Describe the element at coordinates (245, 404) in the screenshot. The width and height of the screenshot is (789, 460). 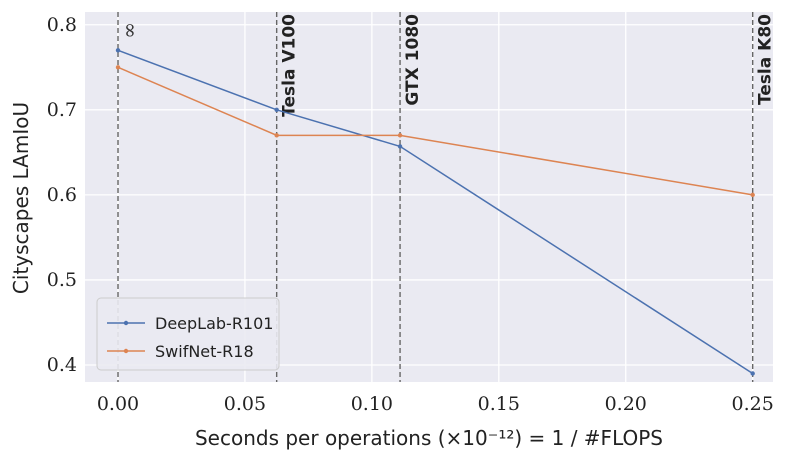
I see `x-tick-label: 0.05` at that location.